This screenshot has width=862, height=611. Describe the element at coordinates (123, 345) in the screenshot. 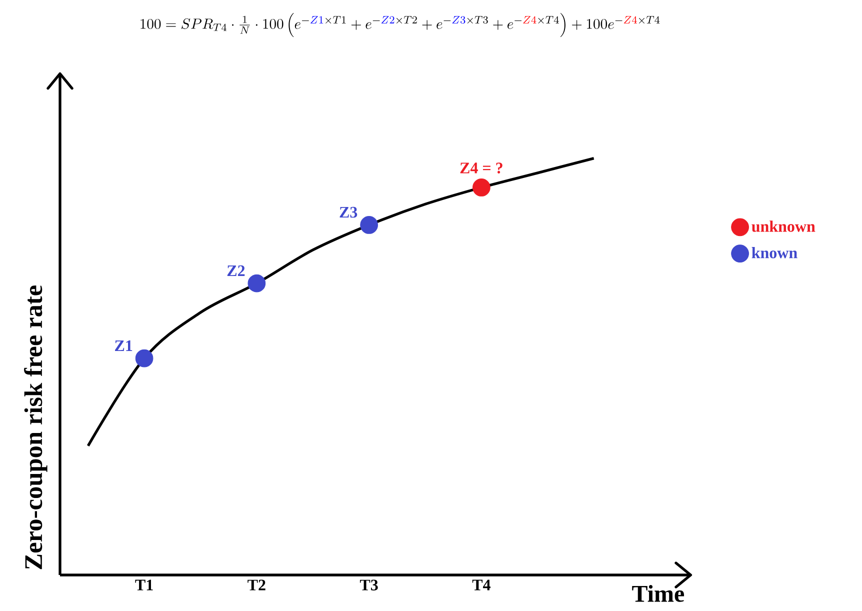

I see `annotation: Z1` at that location.